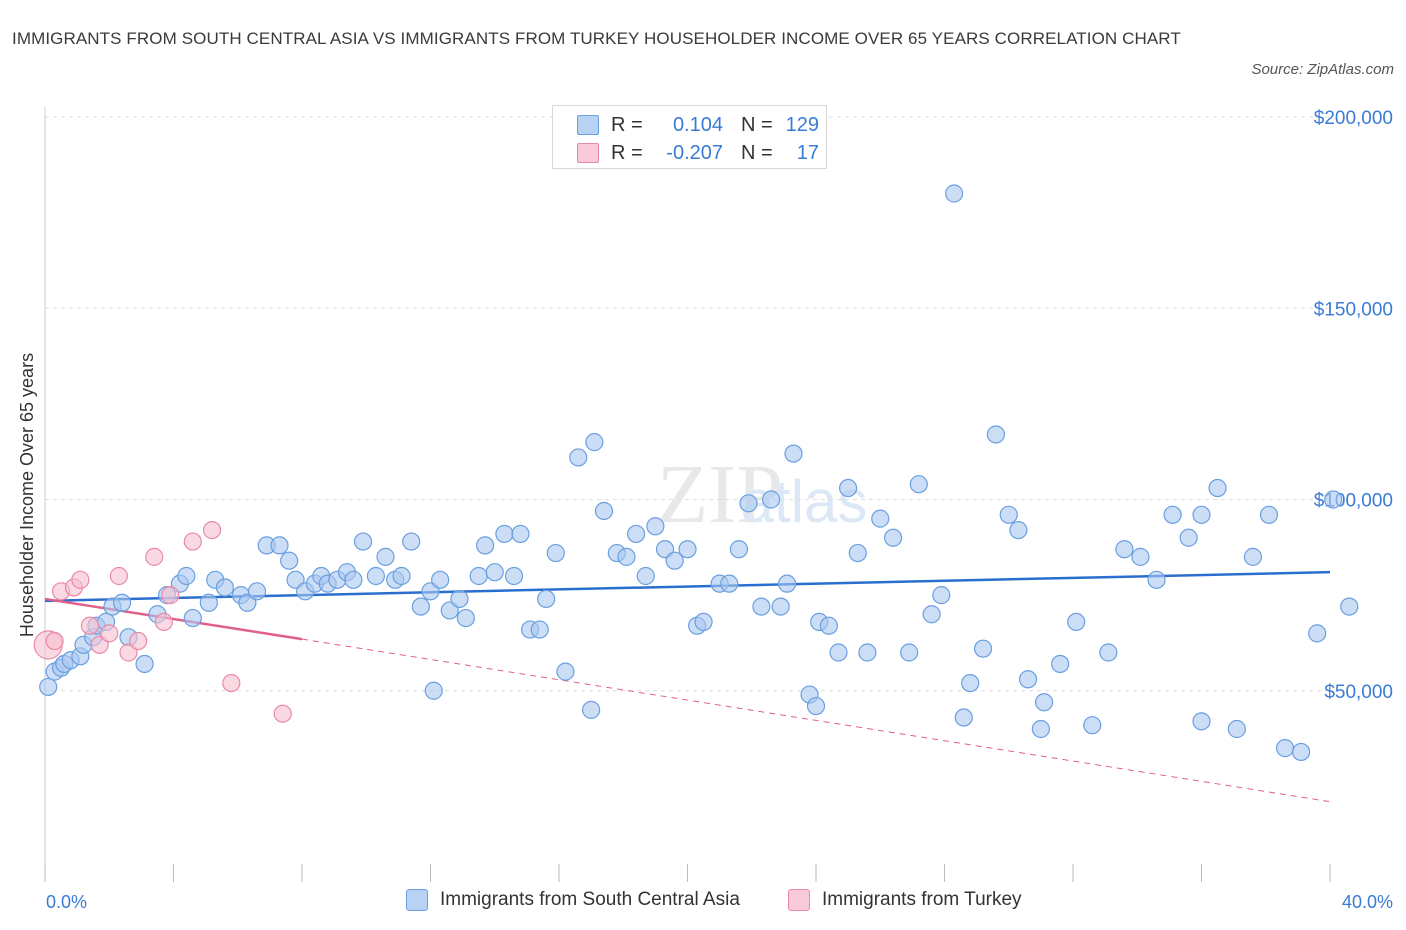  I want to click on y-tick-label: $150,000, so click(1353, 309).